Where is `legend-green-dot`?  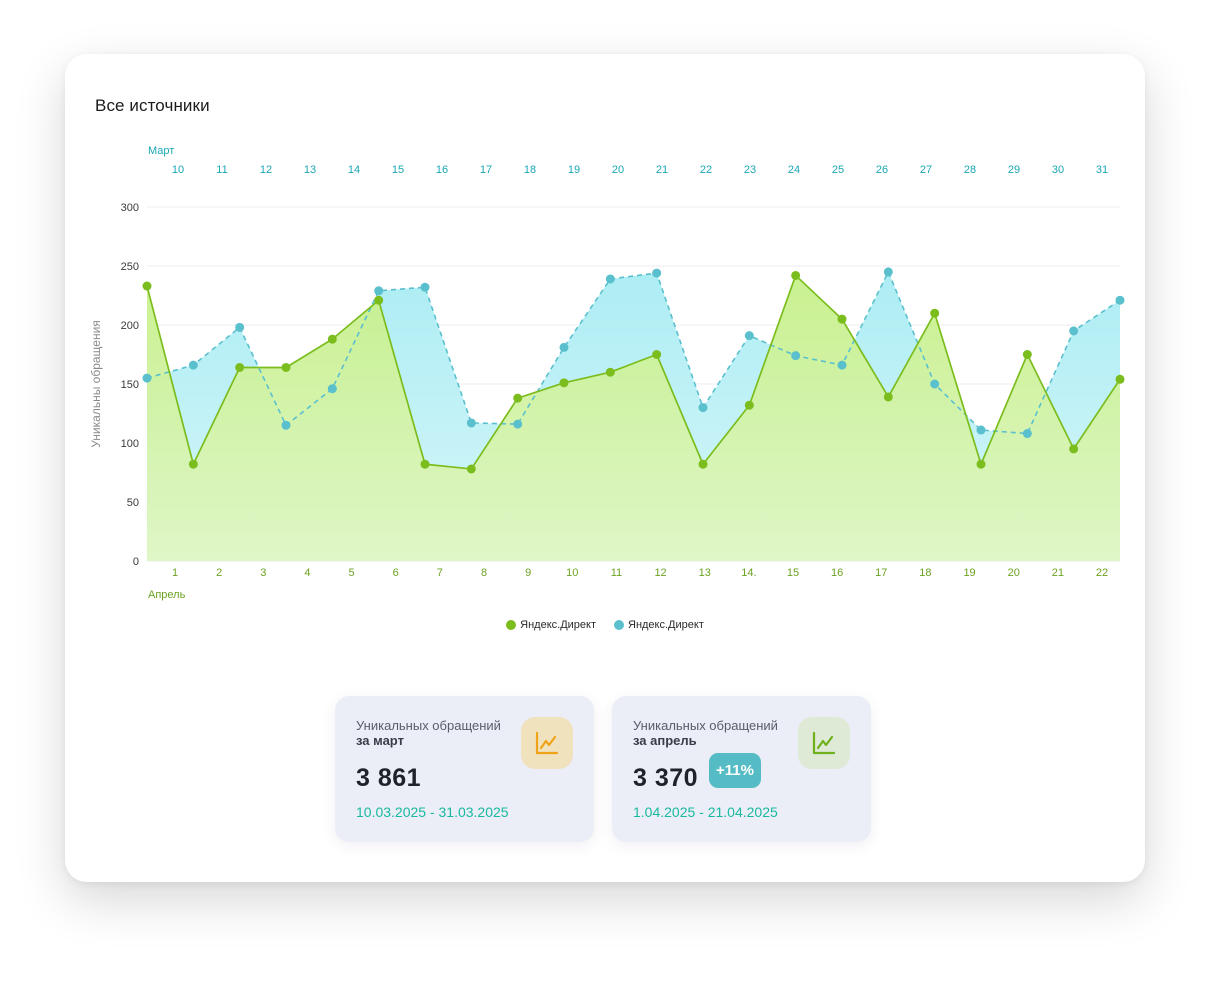 legend-green-dot is located at coordinates (511, 625).